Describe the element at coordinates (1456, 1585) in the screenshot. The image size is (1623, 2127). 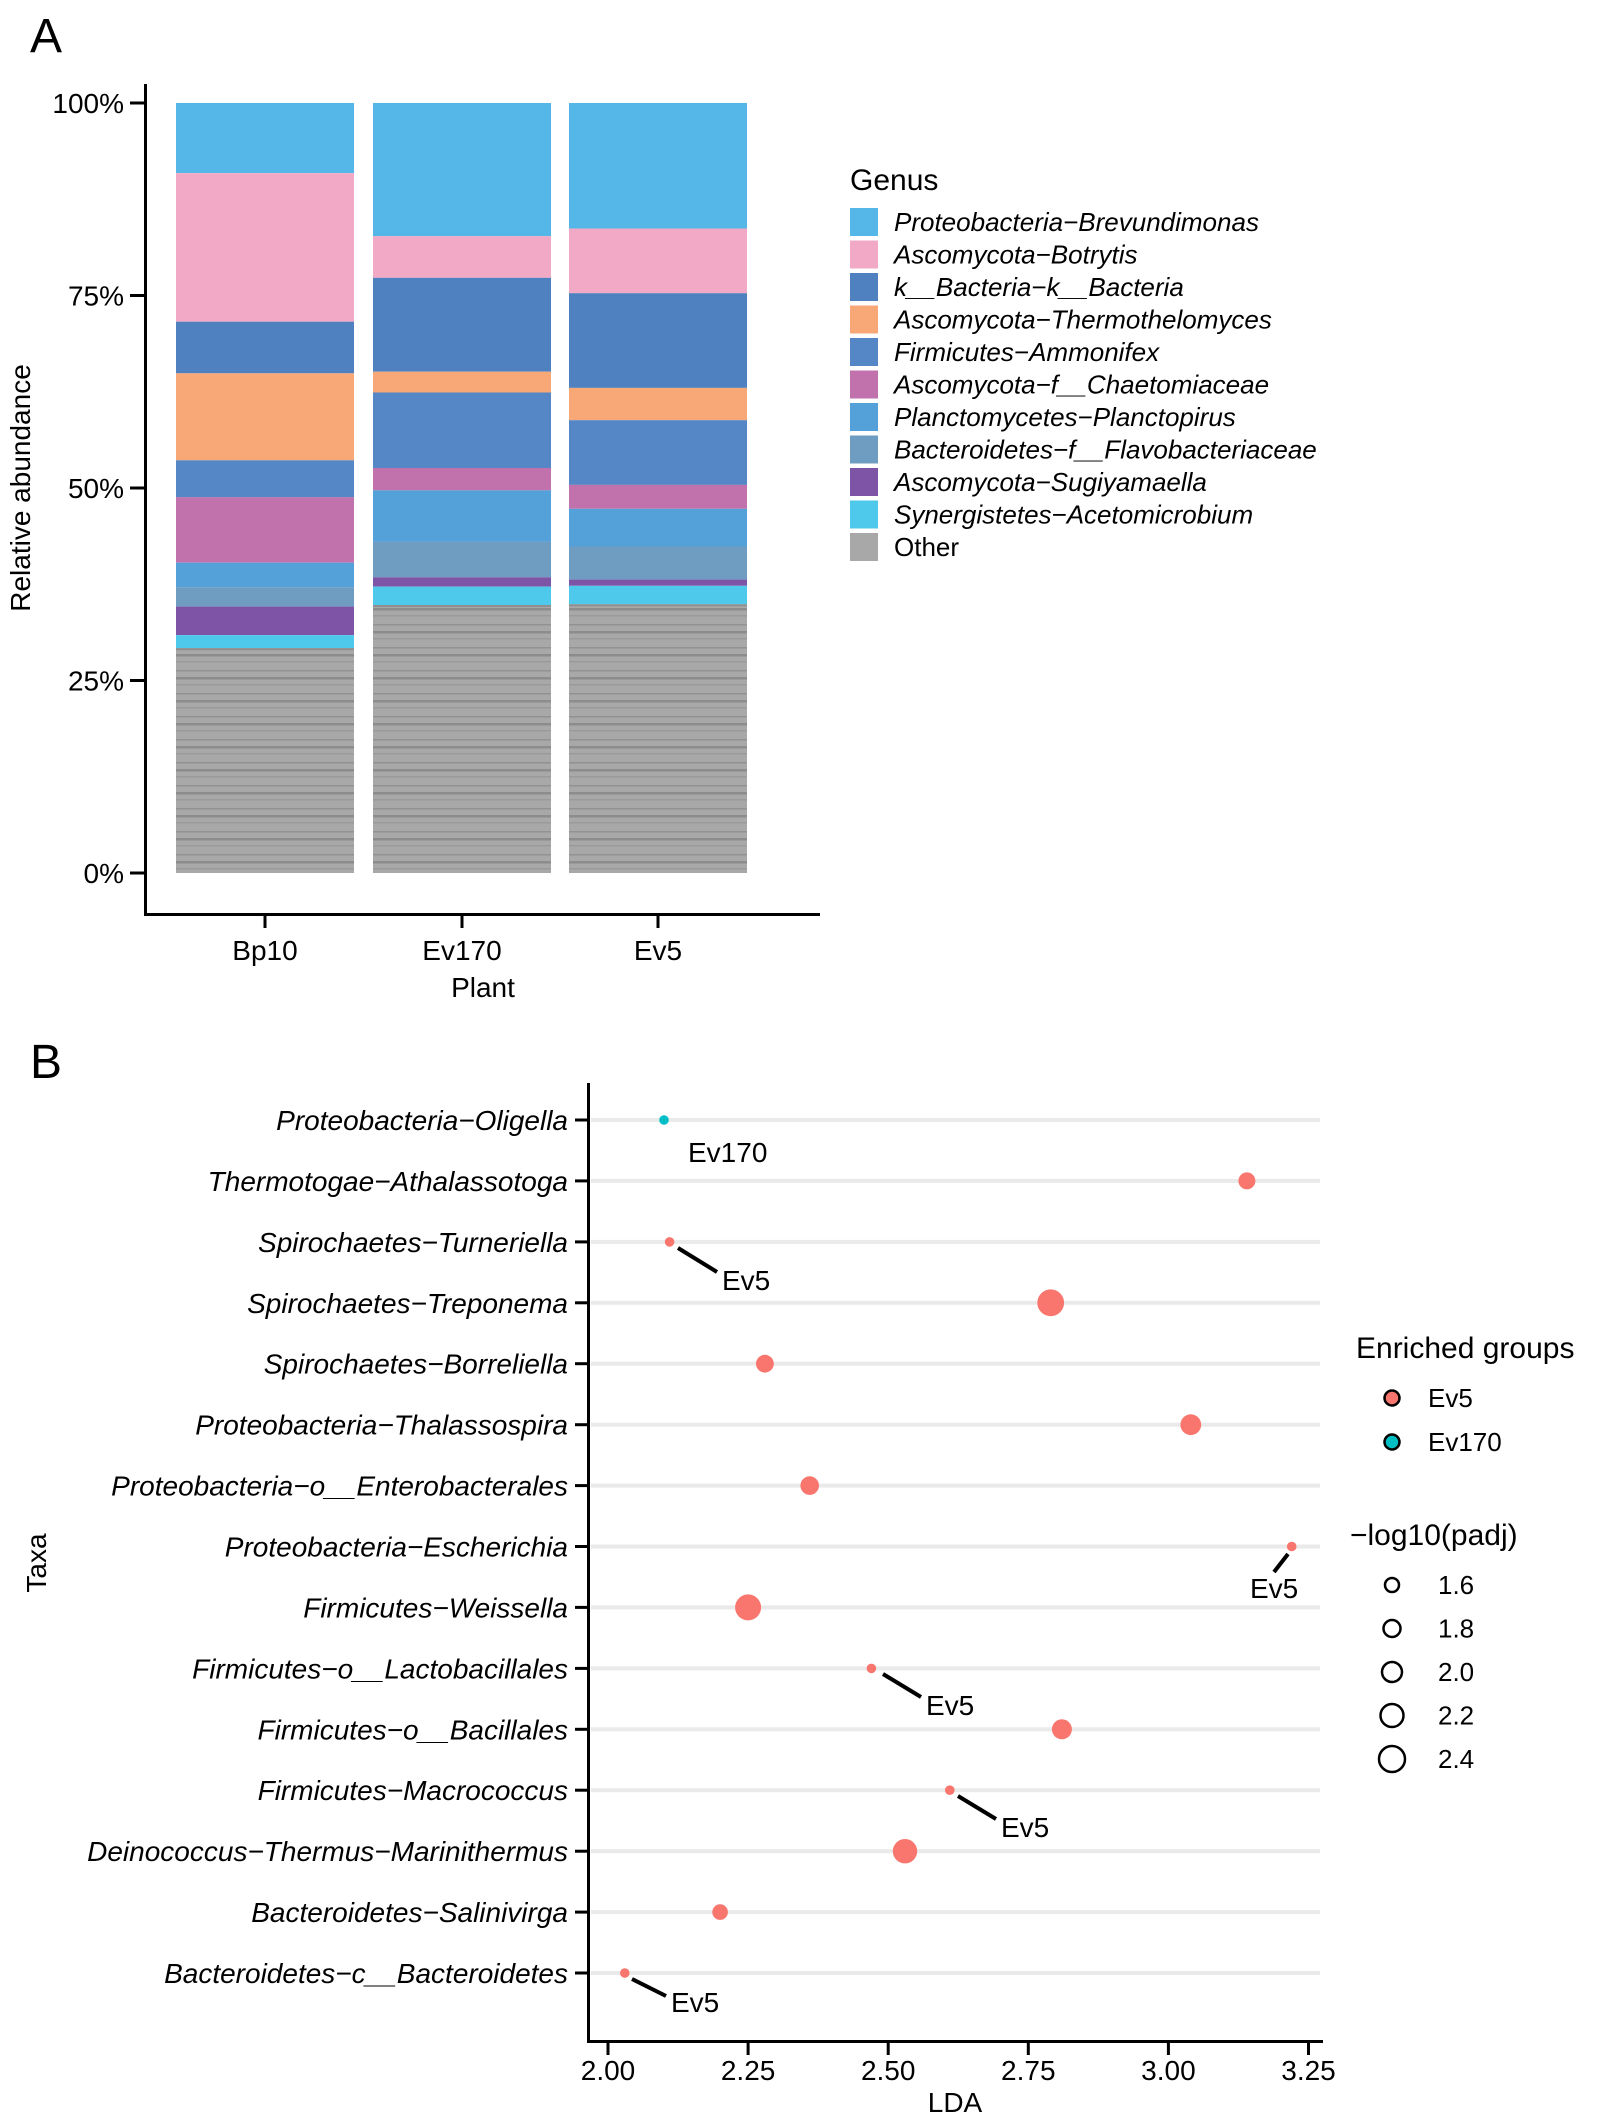
I see `size-legend-label: 1.6` at that location.